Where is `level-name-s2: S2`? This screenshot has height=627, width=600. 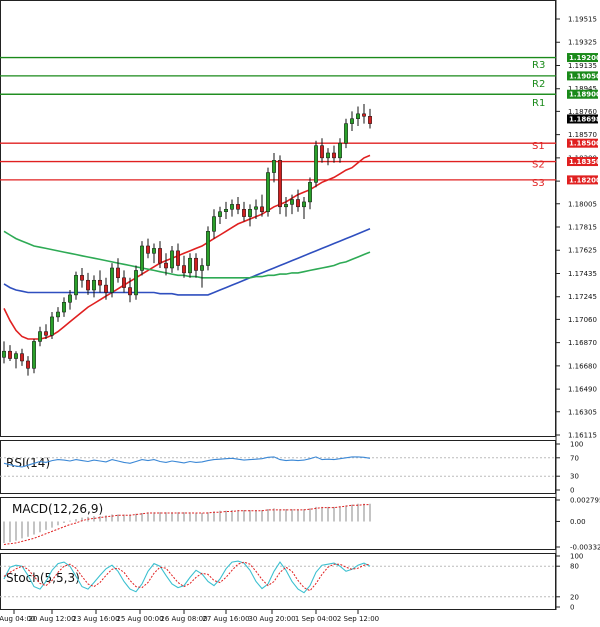 level-name-s2: S2 is located at coordinates (538, 165).